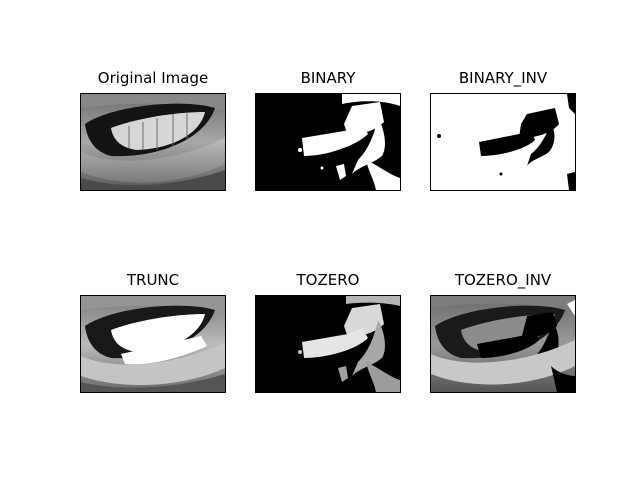 This screenshot has height=480, width=640. I want to click on image-frame-binary, so click(328, 142).